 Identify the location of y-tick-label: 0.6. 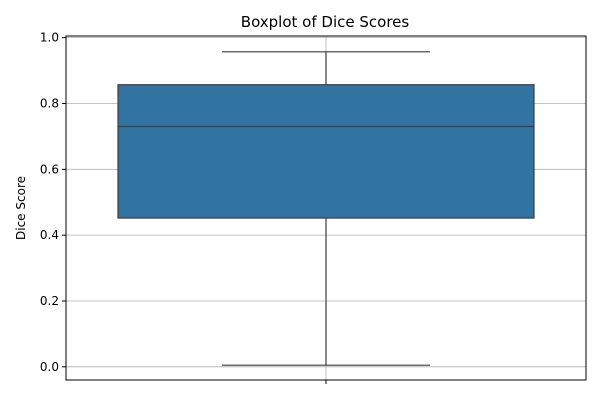
(49, 169).